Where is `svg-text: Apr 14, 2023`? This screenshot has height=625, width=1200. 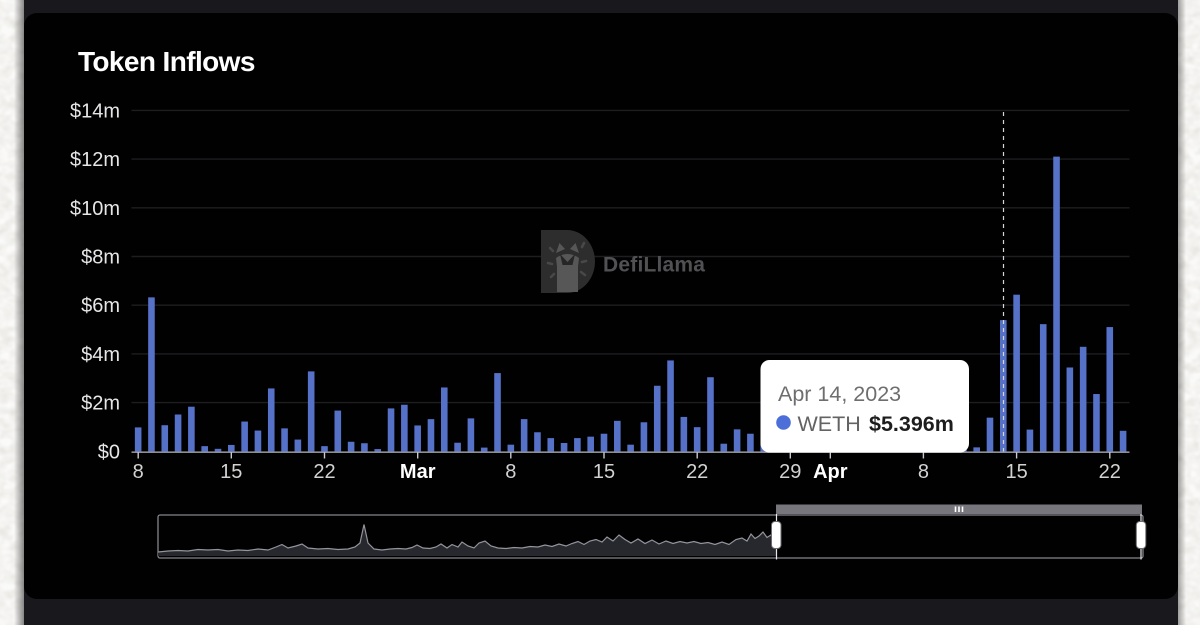
svg-text: Apr 14, 2023 is located at coordinates (839, 394).